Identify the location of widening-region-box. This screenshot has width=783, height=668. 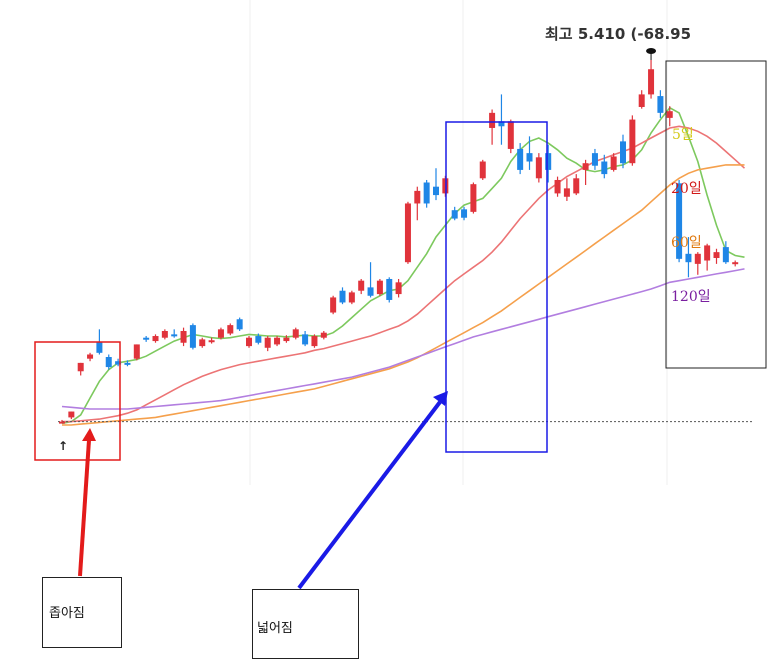
(496, 287).